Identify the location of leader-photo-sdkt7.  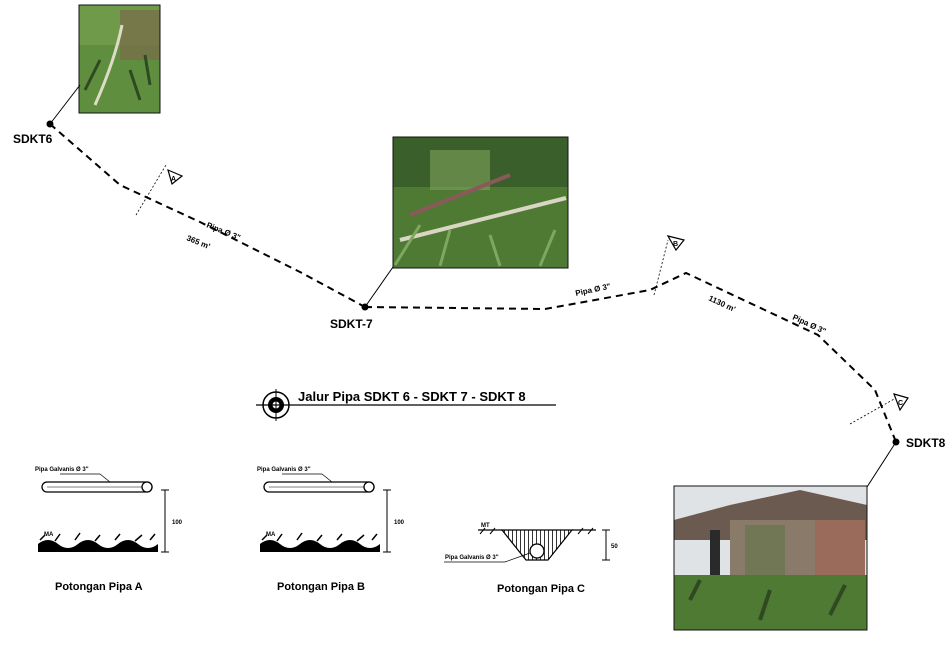
(379, 287).